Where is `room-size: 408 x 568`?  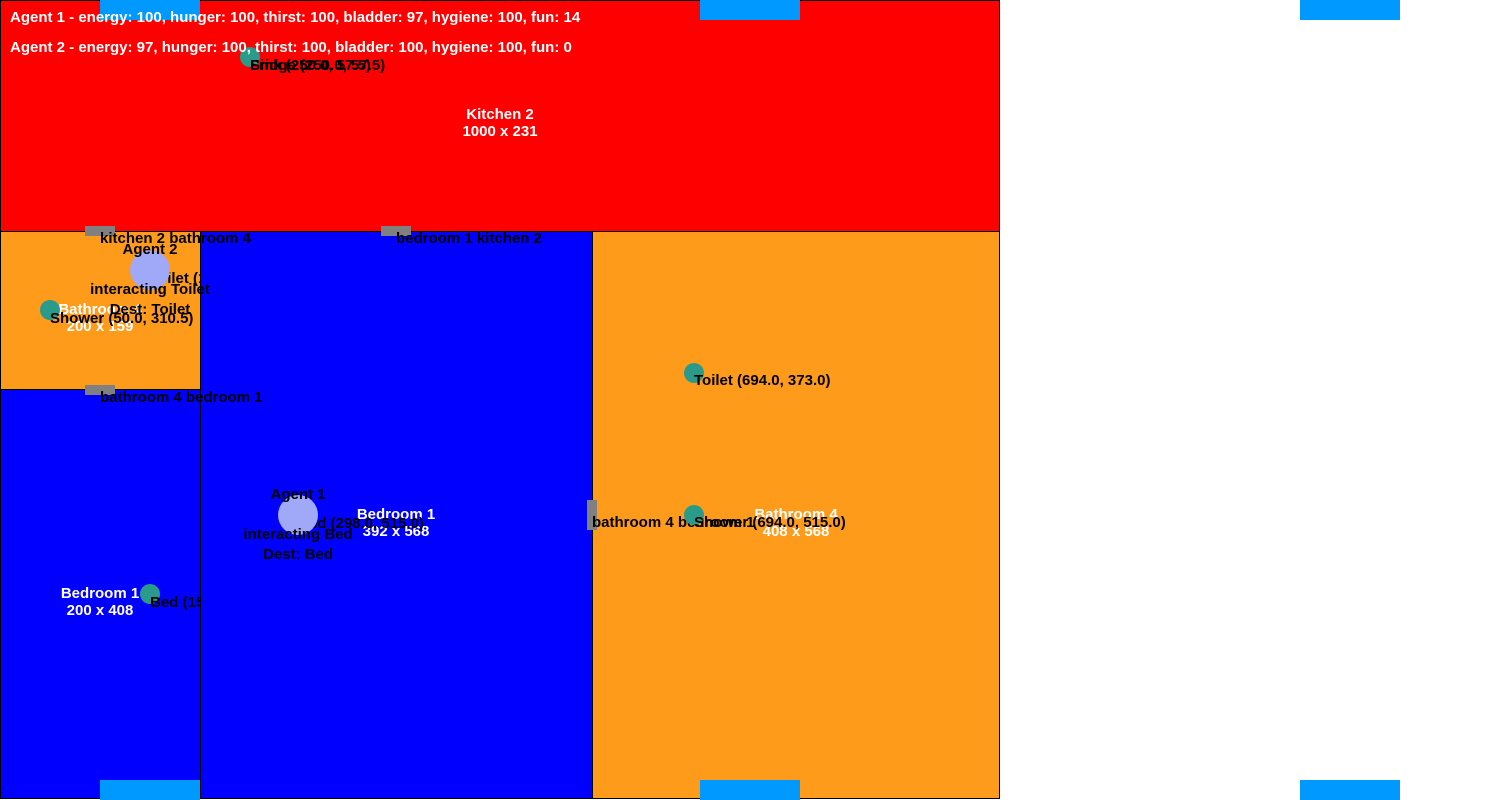
room-size: 408 x 568 is located at coordinates (796, 531).